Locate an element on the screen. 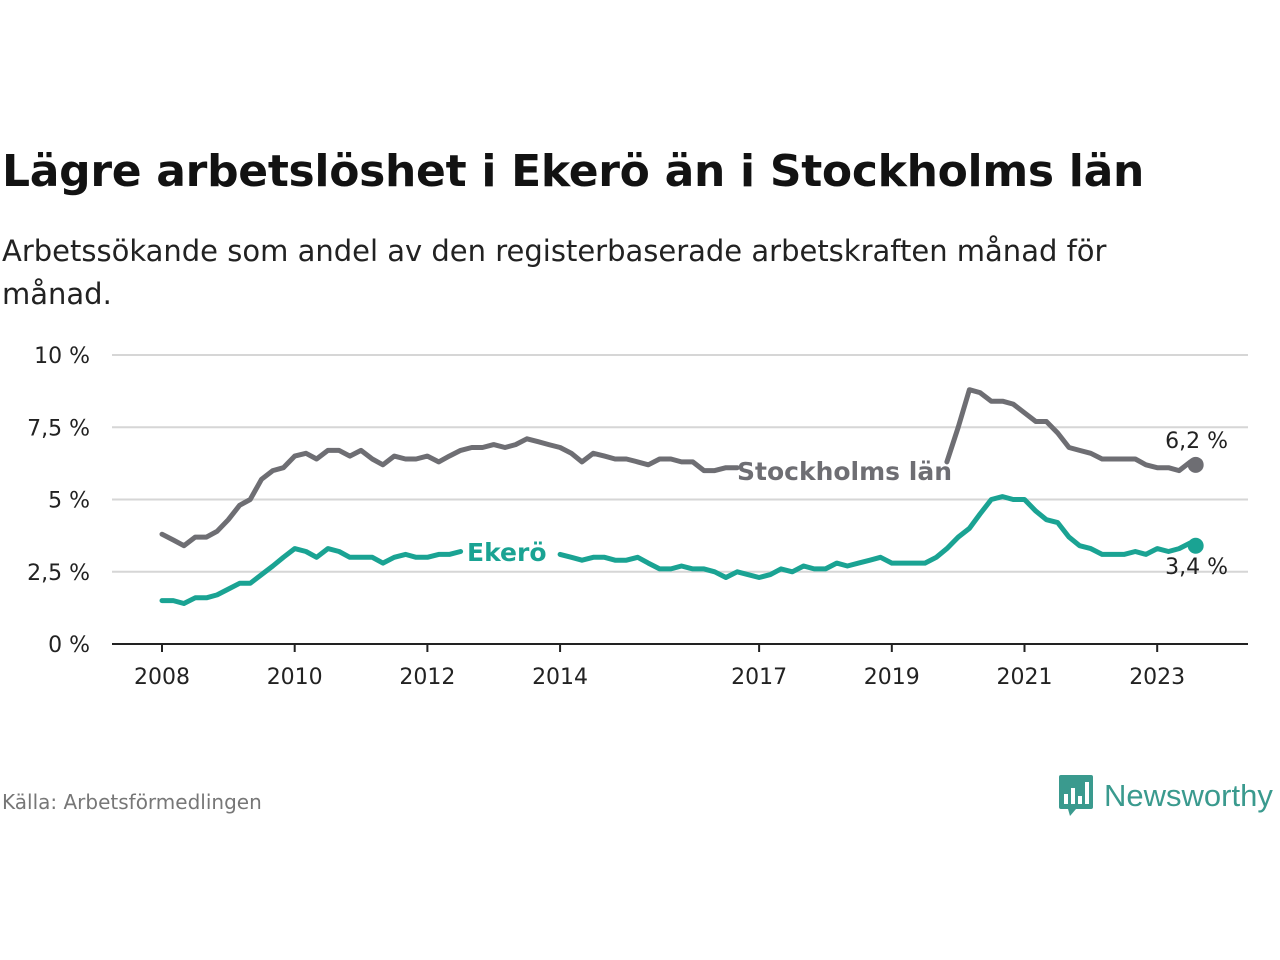 The image size is (1280, 960). brand-logo: Newsworthy is located at coordinates (1165, 796).